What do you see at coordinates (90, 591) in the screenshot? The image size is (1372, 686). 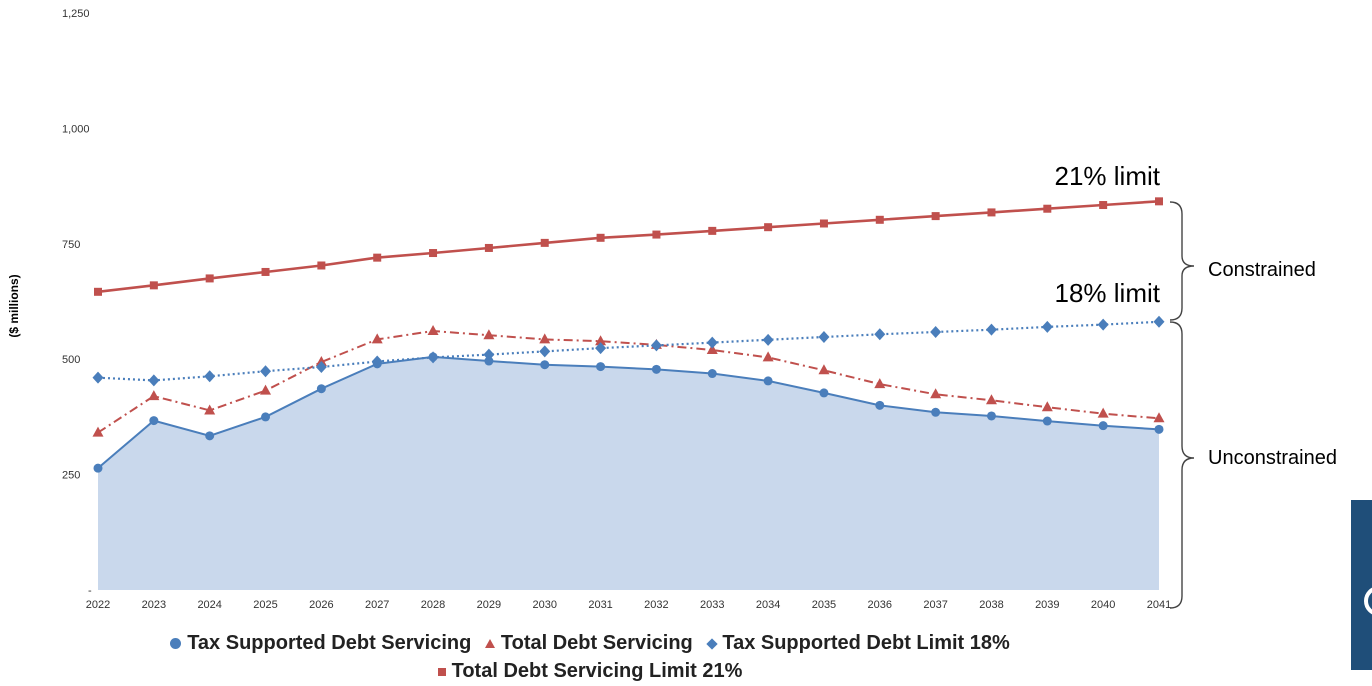 I see `y-tick-label: -` at bounding box center [90, 591].